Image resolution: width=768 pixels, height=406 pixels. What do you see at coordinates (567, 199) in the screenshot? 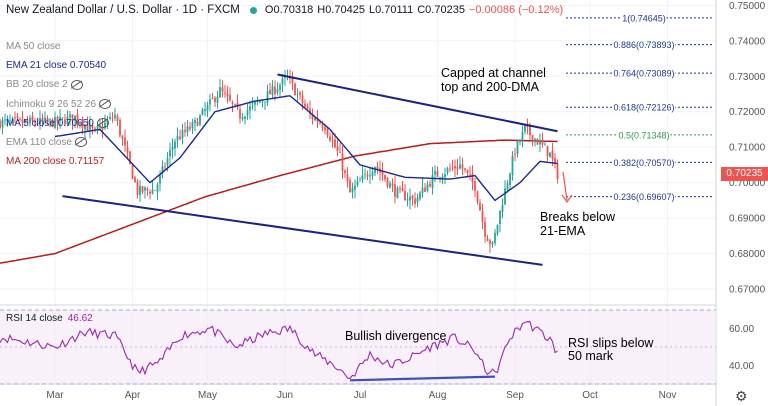
I see `down-arrow-head-icon` at bounding box center [567, 199].